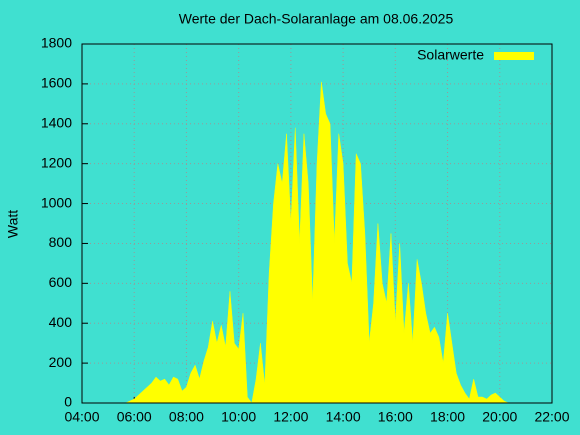  Describe the element at coordinates (13, 224) in the screenshot. I see `y-axis-label: Watt` at that location.